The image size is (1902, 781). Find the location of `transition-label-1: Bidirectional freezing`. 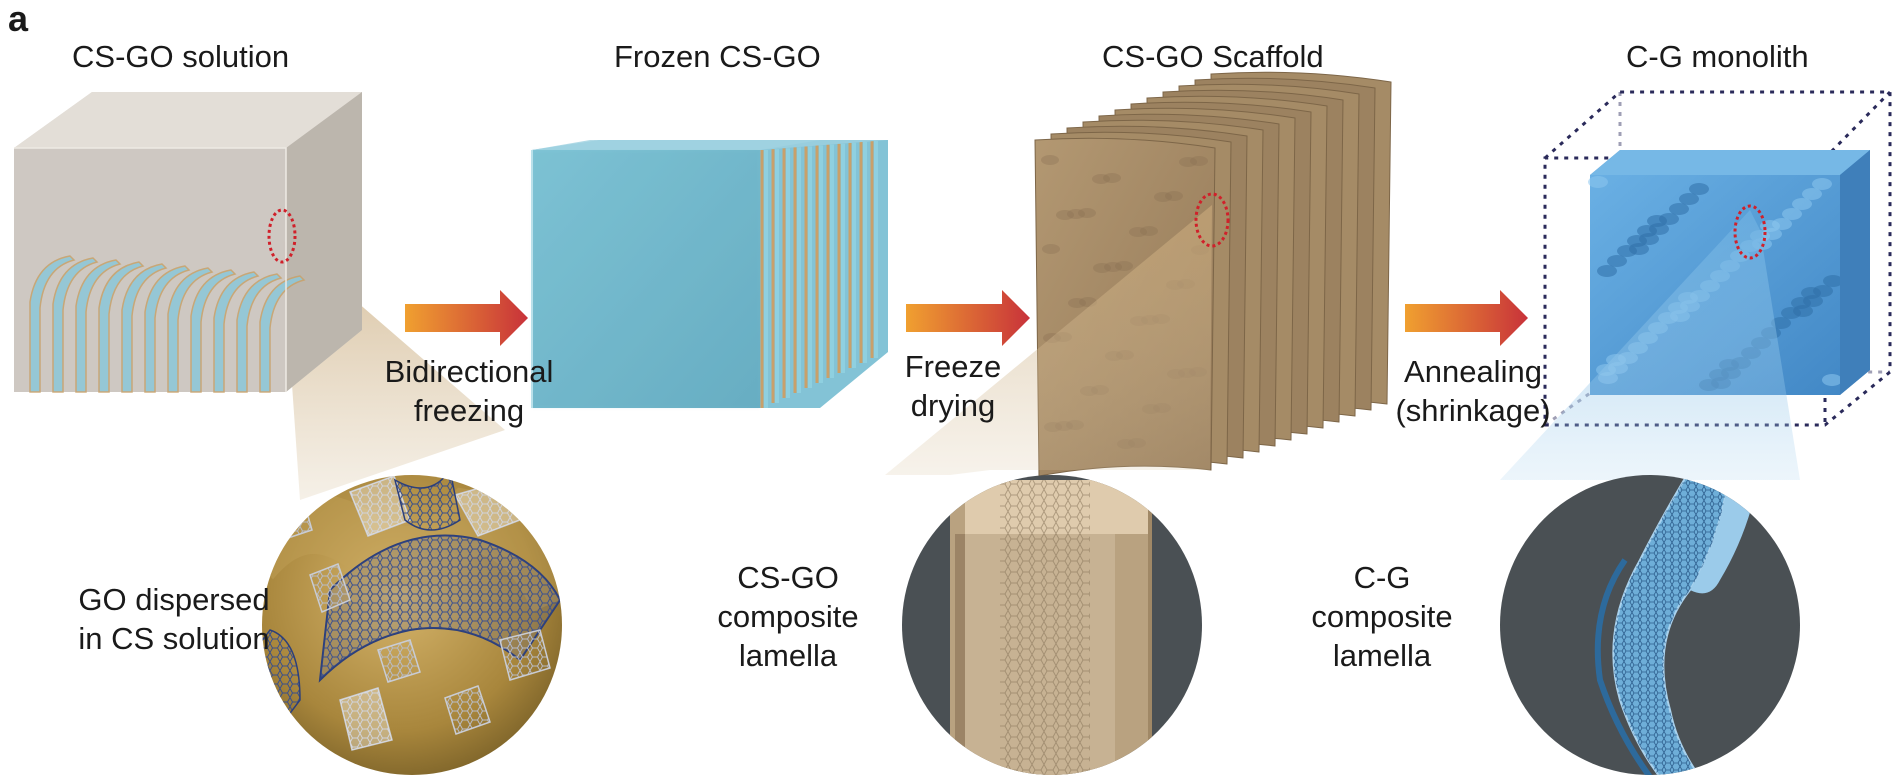

transition-label-1: Bidirectional freezing is located at coordinates (469, 391).